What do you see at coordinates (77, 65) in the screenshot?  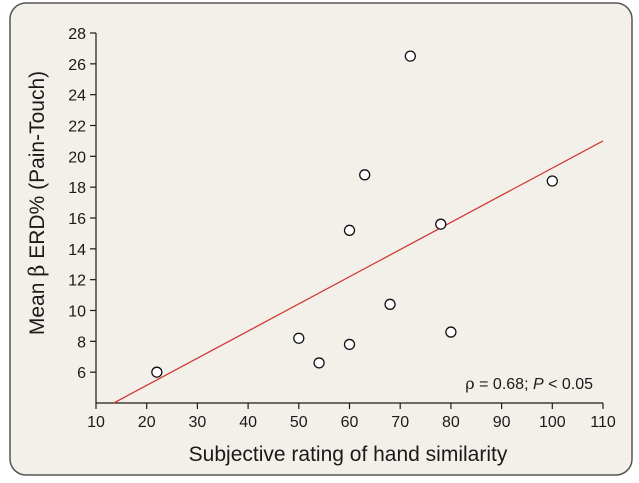 I see `y-tick-label: 26` at bounding box center [77, 65].